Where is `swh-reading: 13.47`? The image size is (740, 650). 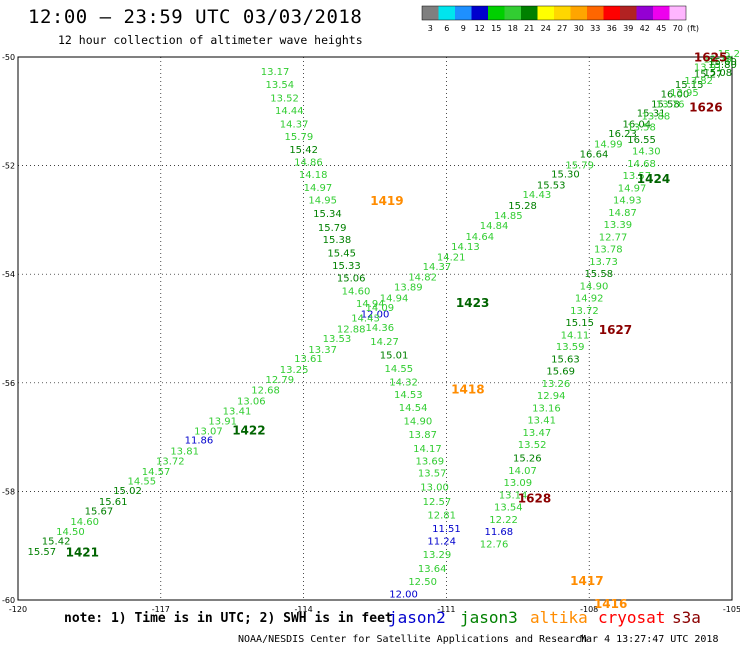 swh-reading: 13.47 is located at coordinates (537, 433).